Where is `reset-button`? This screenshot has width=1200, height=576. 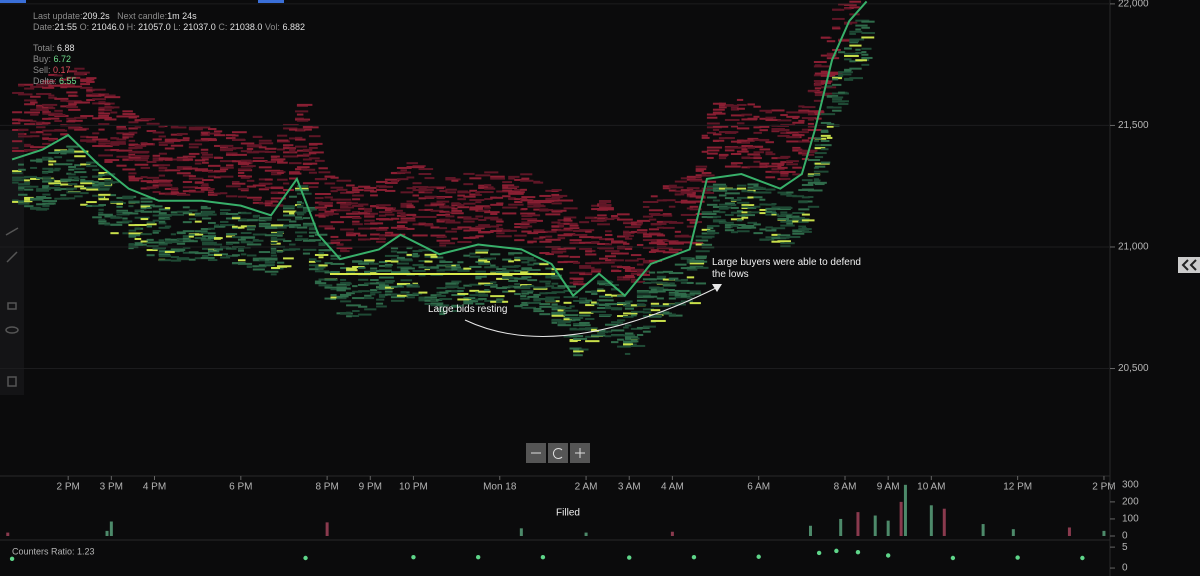
reset-button is located at coordinates (558, 453).